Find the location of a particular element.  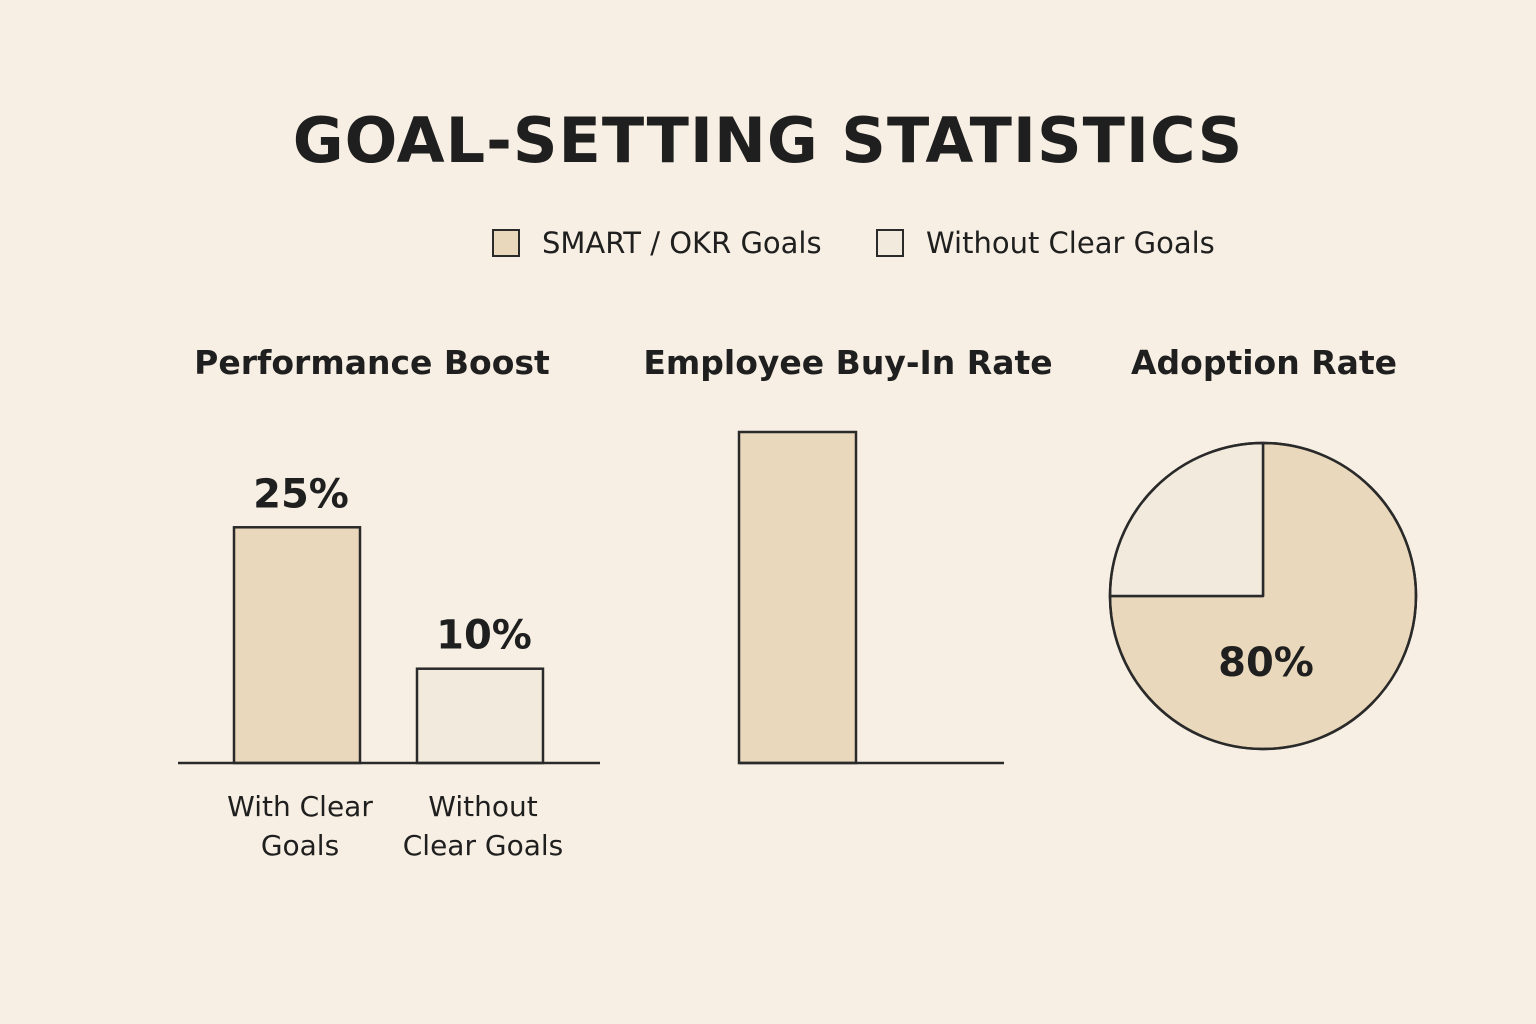

legend-swatch-without-clear-goals is located at coordinates (890, 243).